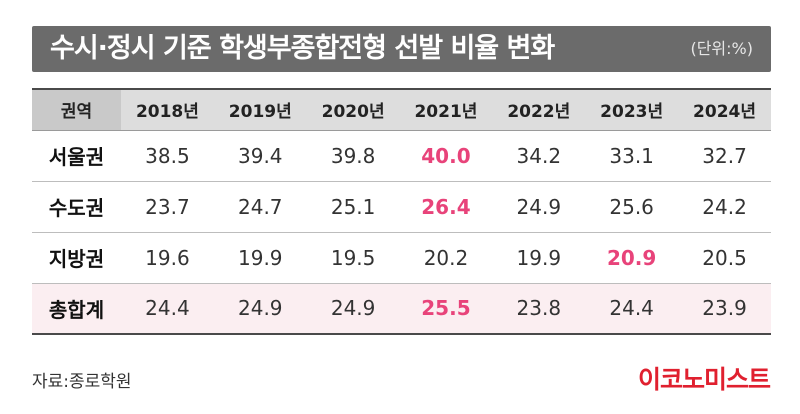 This screenshot has height=414, width=800. I want to click on value-cell: 19.6, so click(167, 258).